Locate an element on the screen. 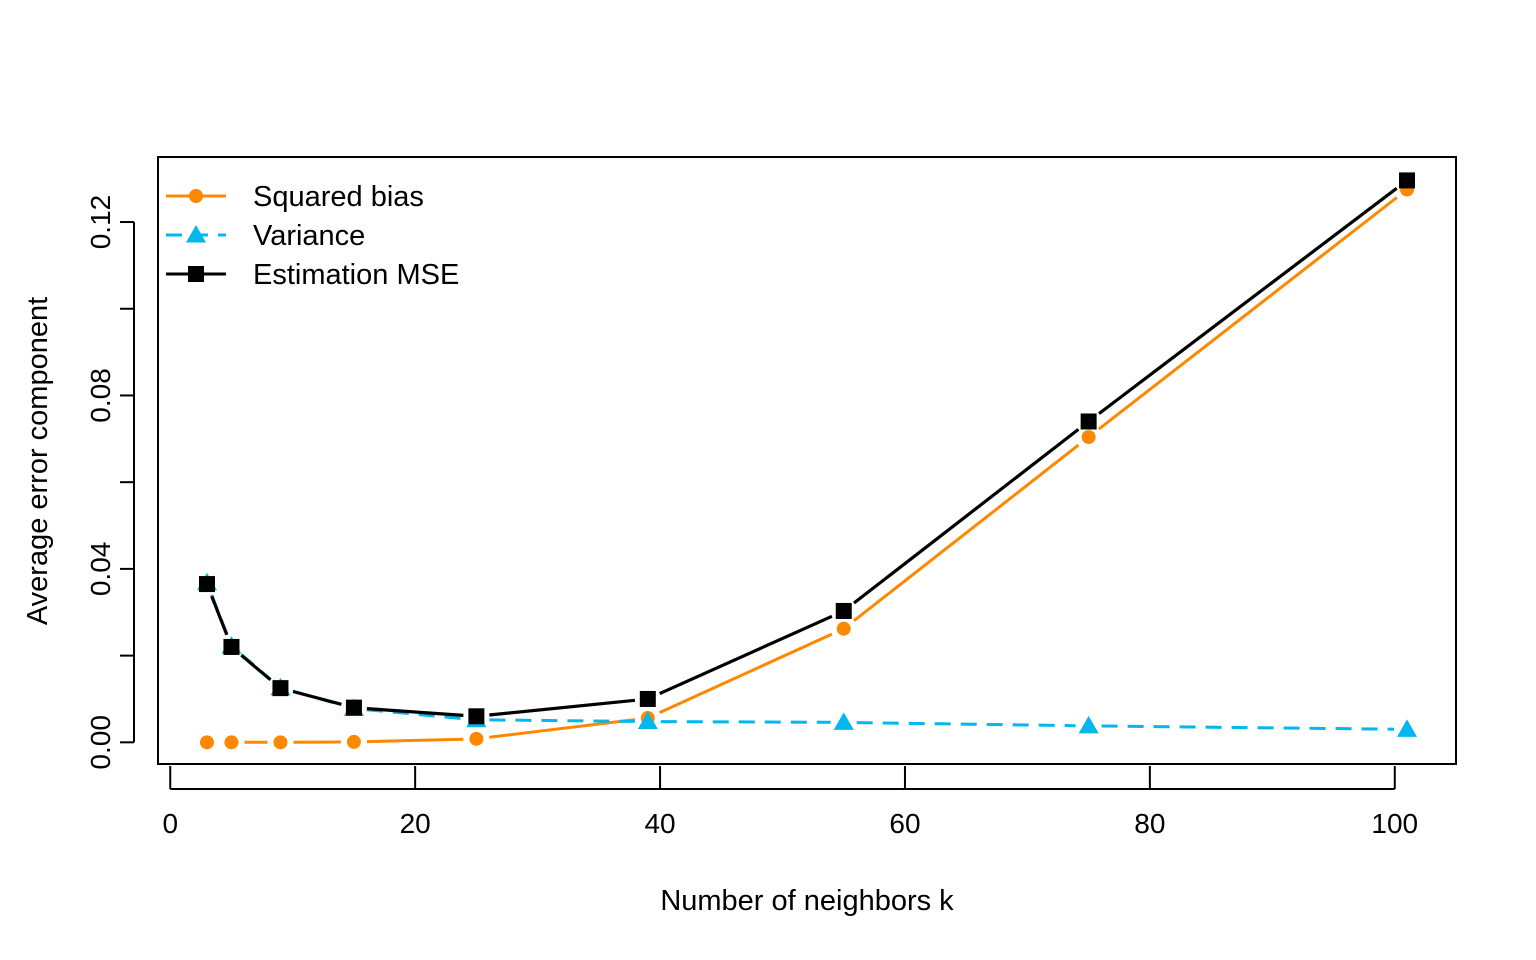 Image resolution: width=1536 pixels, height=960 pixels. legend: Squared bias Variance Estimation MSE is located at coordinates (312, 236).